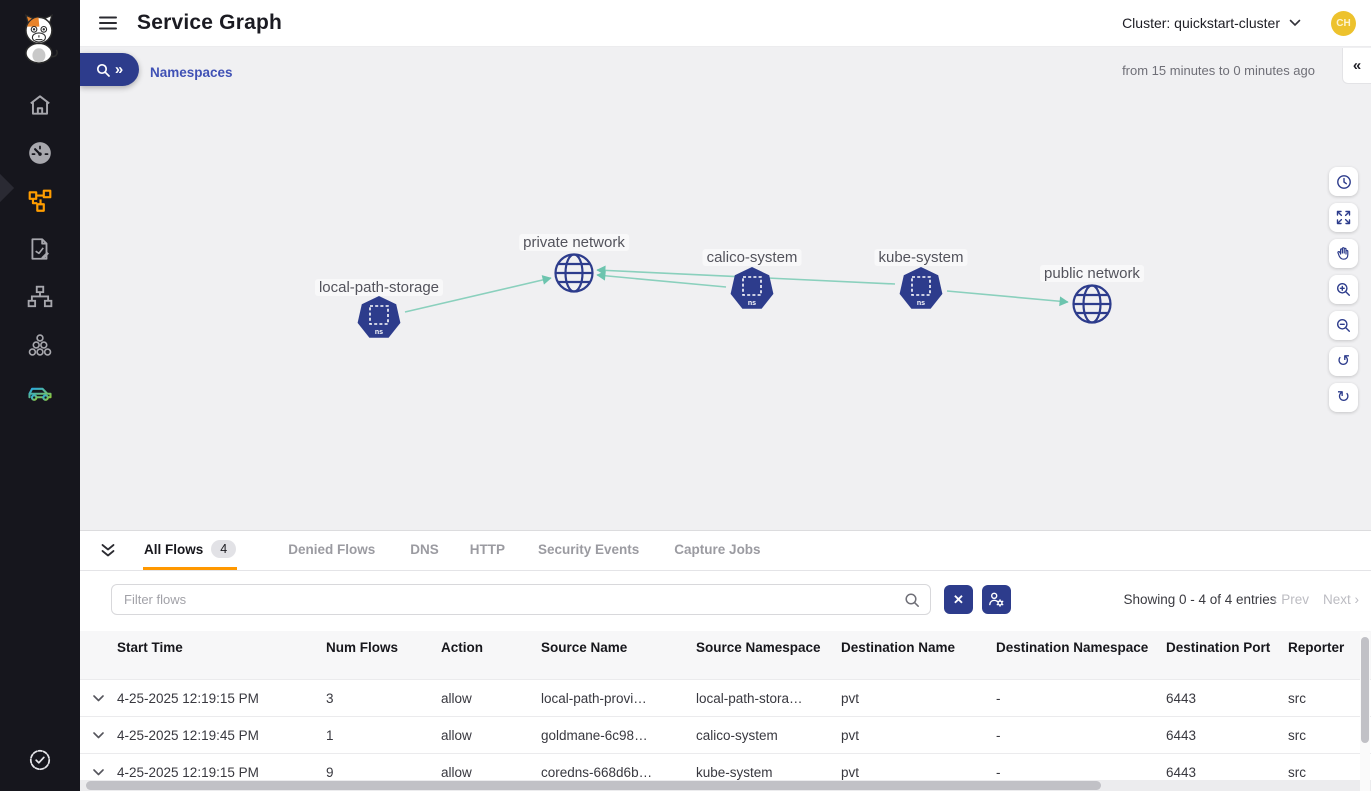 This screenshot has width=1371, height=791. What do you see at coordinates (1092, 273) in the screenshot?
I see `graph-node-label: public network` at bounding box center [1092, 273].